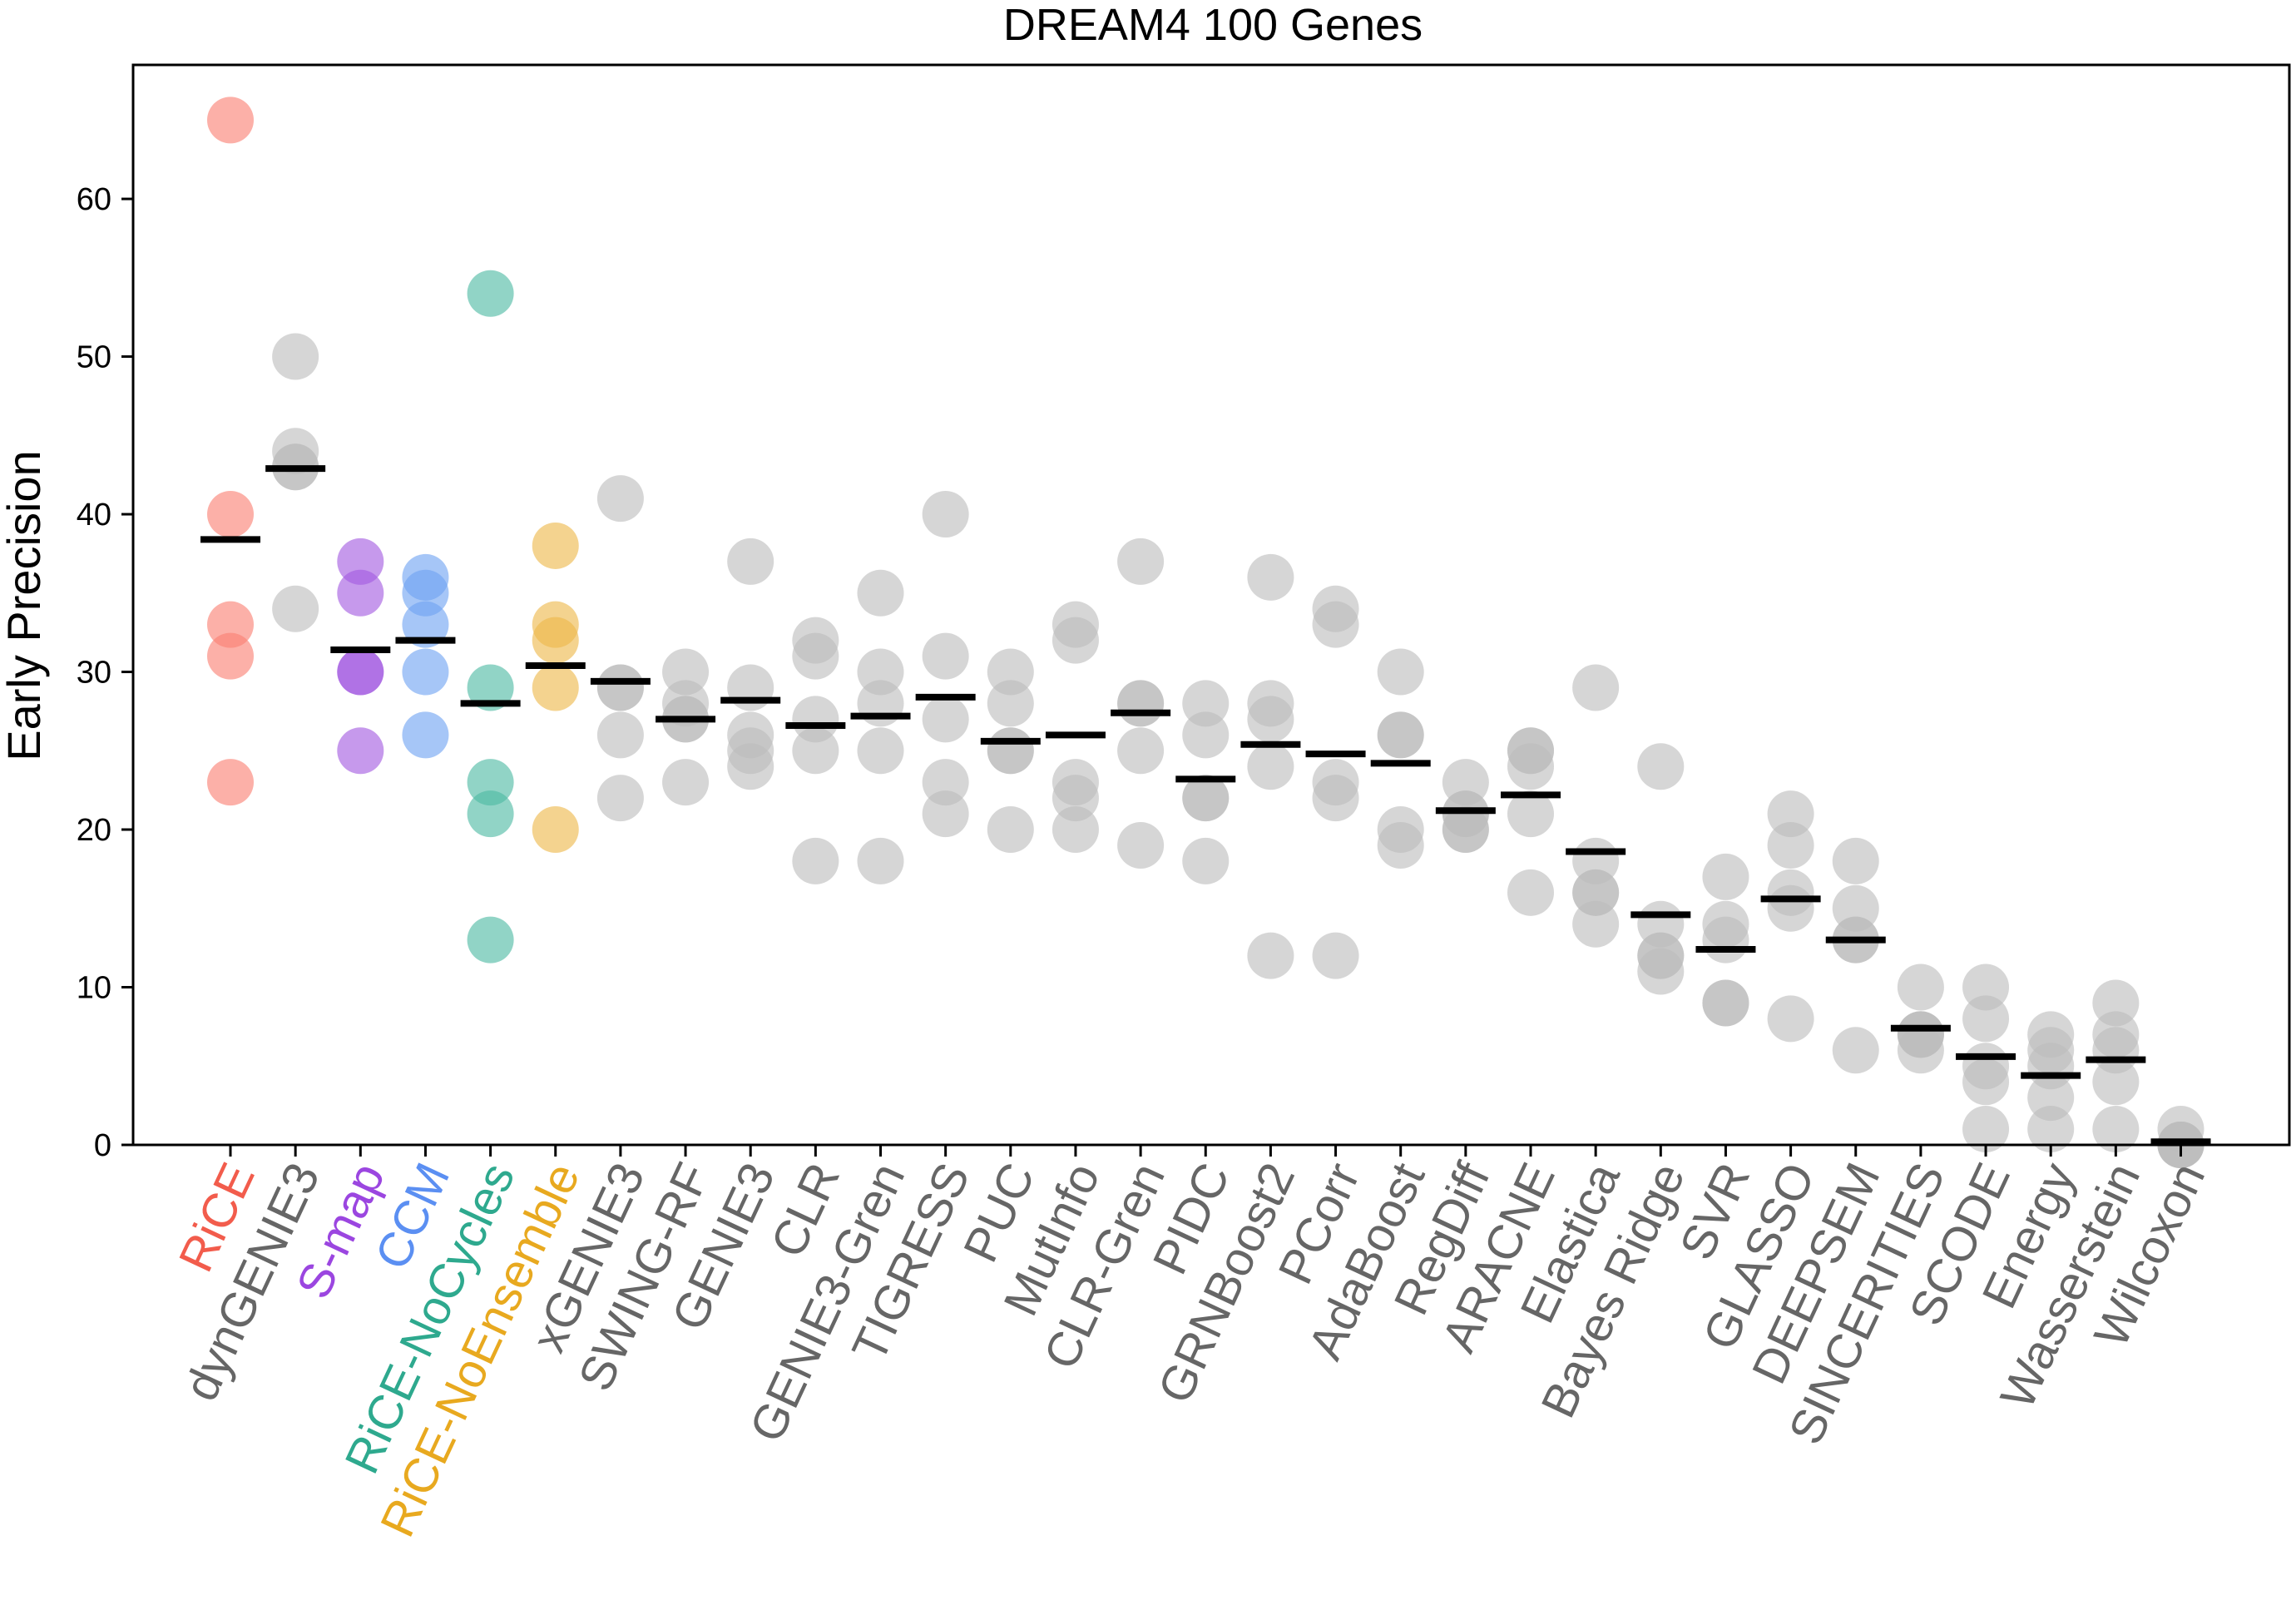  What do you see at coordinates (94, 515) in the screenshot?
I see `y-tick-label: 40` at bounding box center [94, 515].